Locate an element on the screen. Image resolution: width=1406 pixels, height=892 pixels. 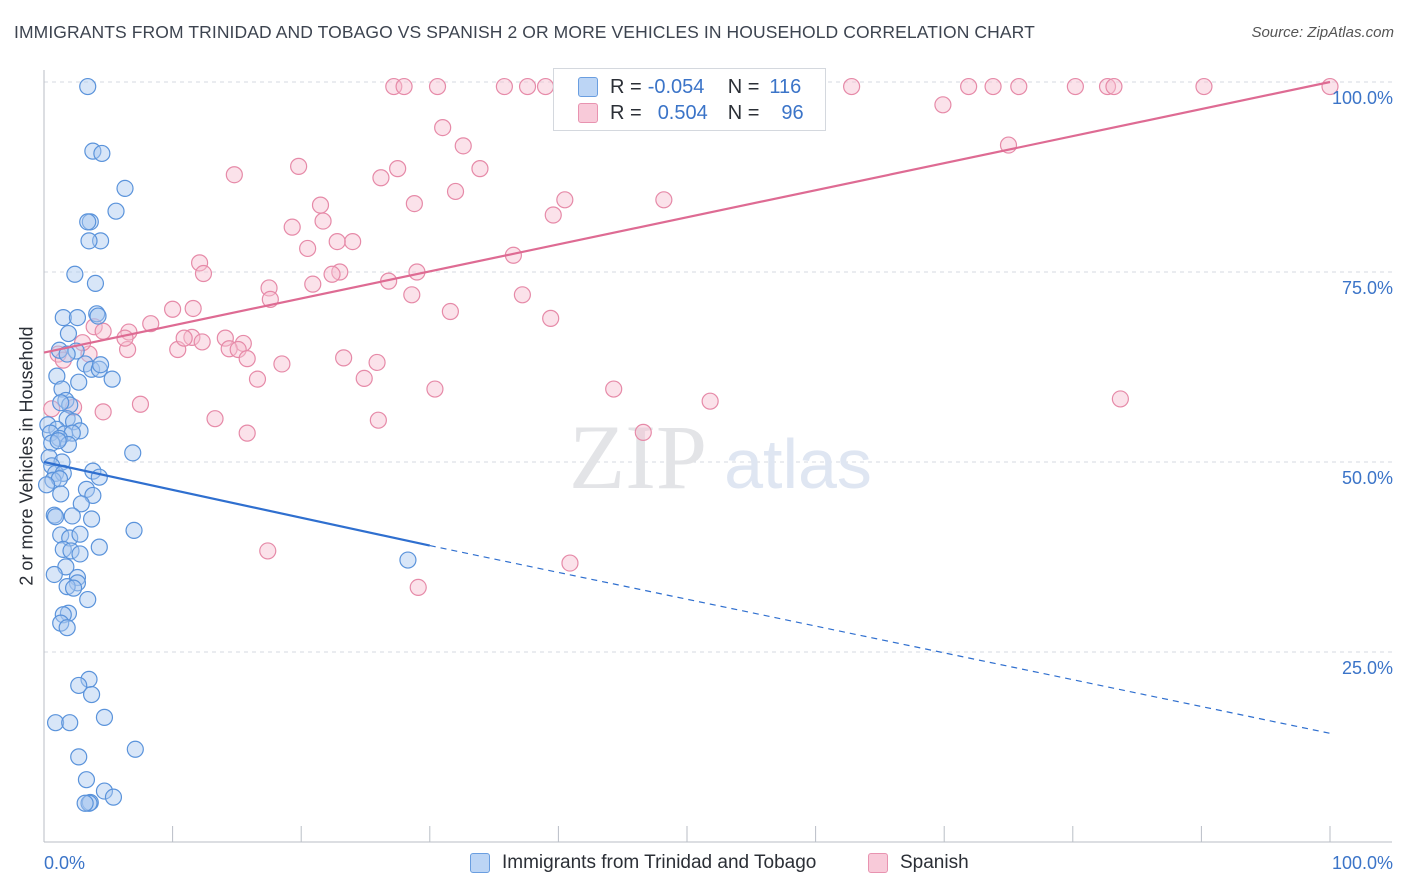
legend-row-spanish: R = 0.504 N = 96 is located at coordinates (691, 113).